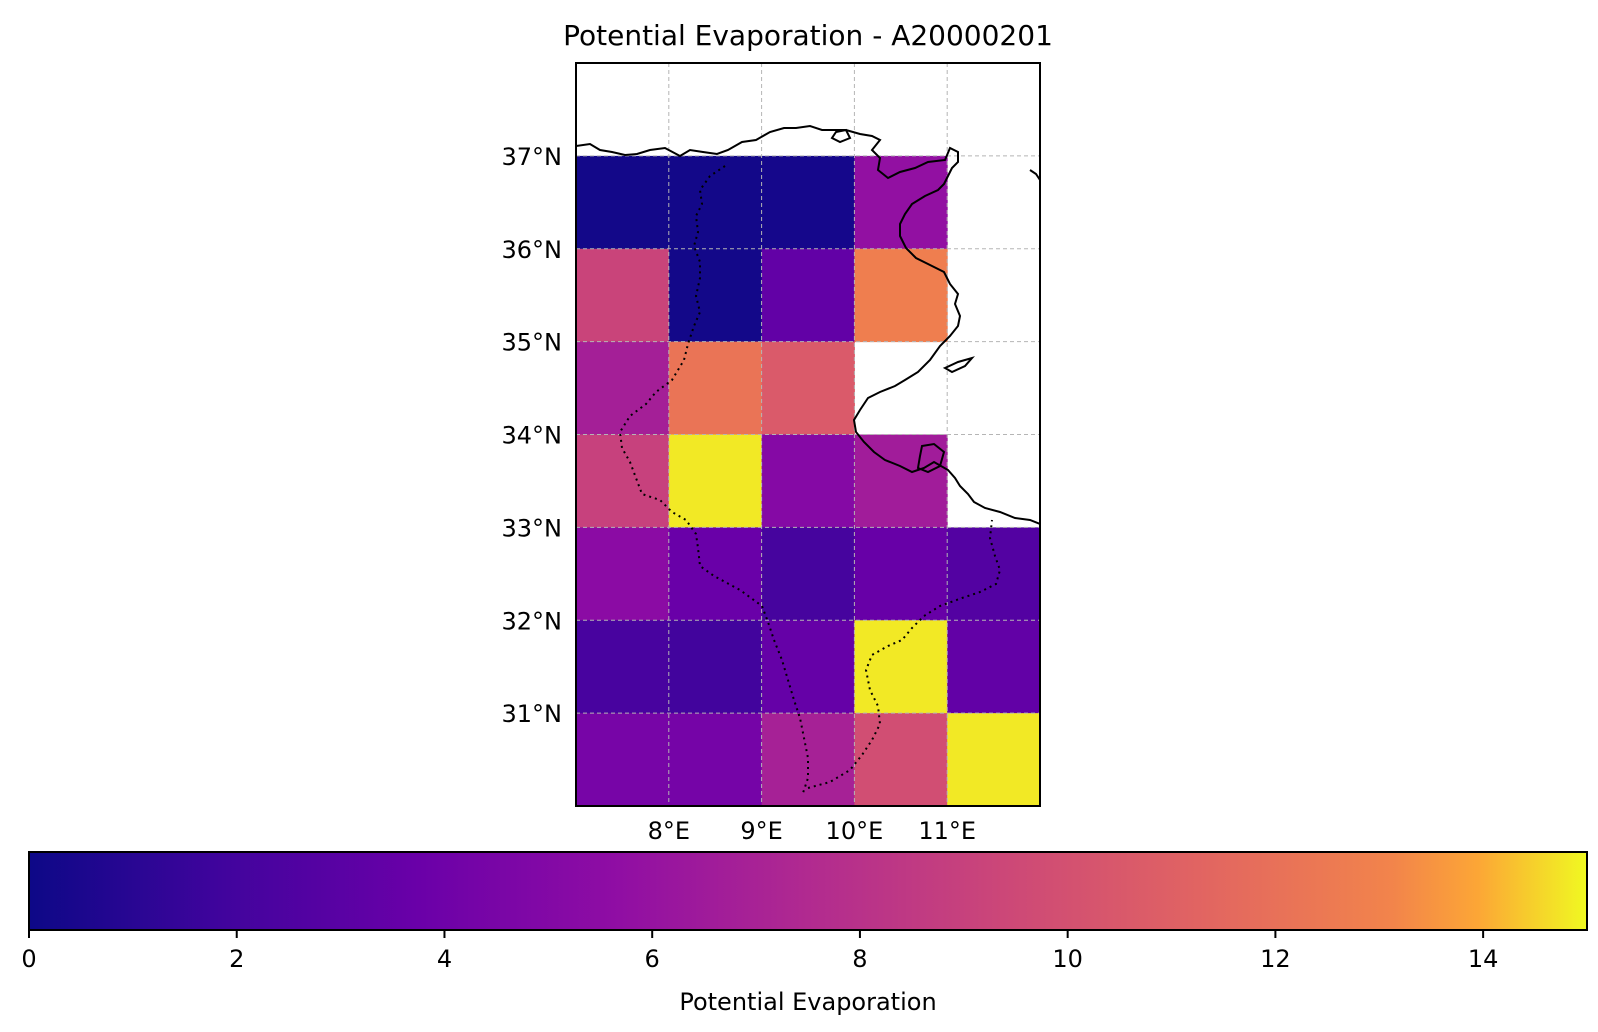  Describe the element at coordinates (236, 959) in the screenshot. I see `colorbar-tick-label: 2` at that location.